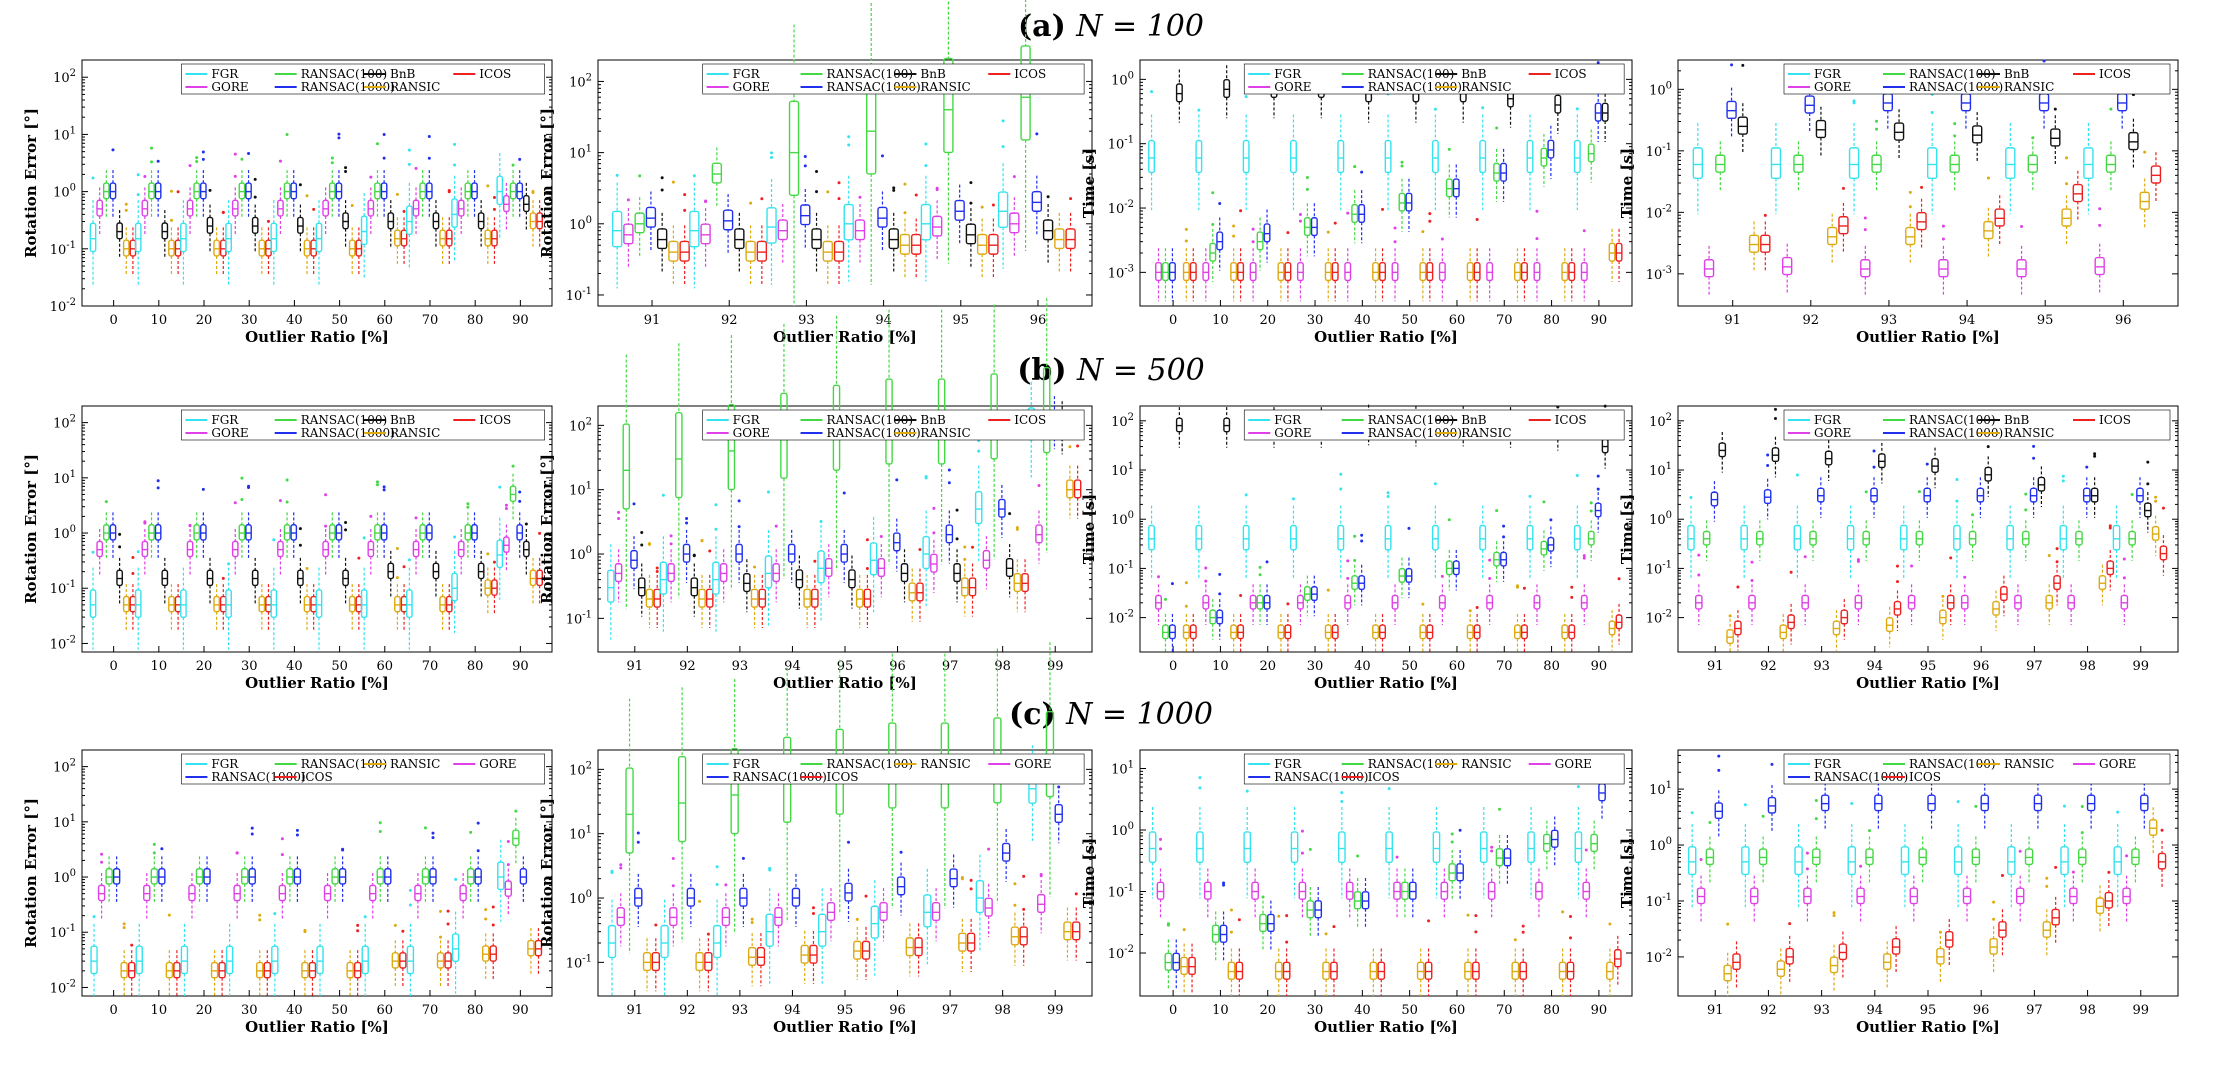  I want to click on x-tick-label: 91, so click(1732, 320).